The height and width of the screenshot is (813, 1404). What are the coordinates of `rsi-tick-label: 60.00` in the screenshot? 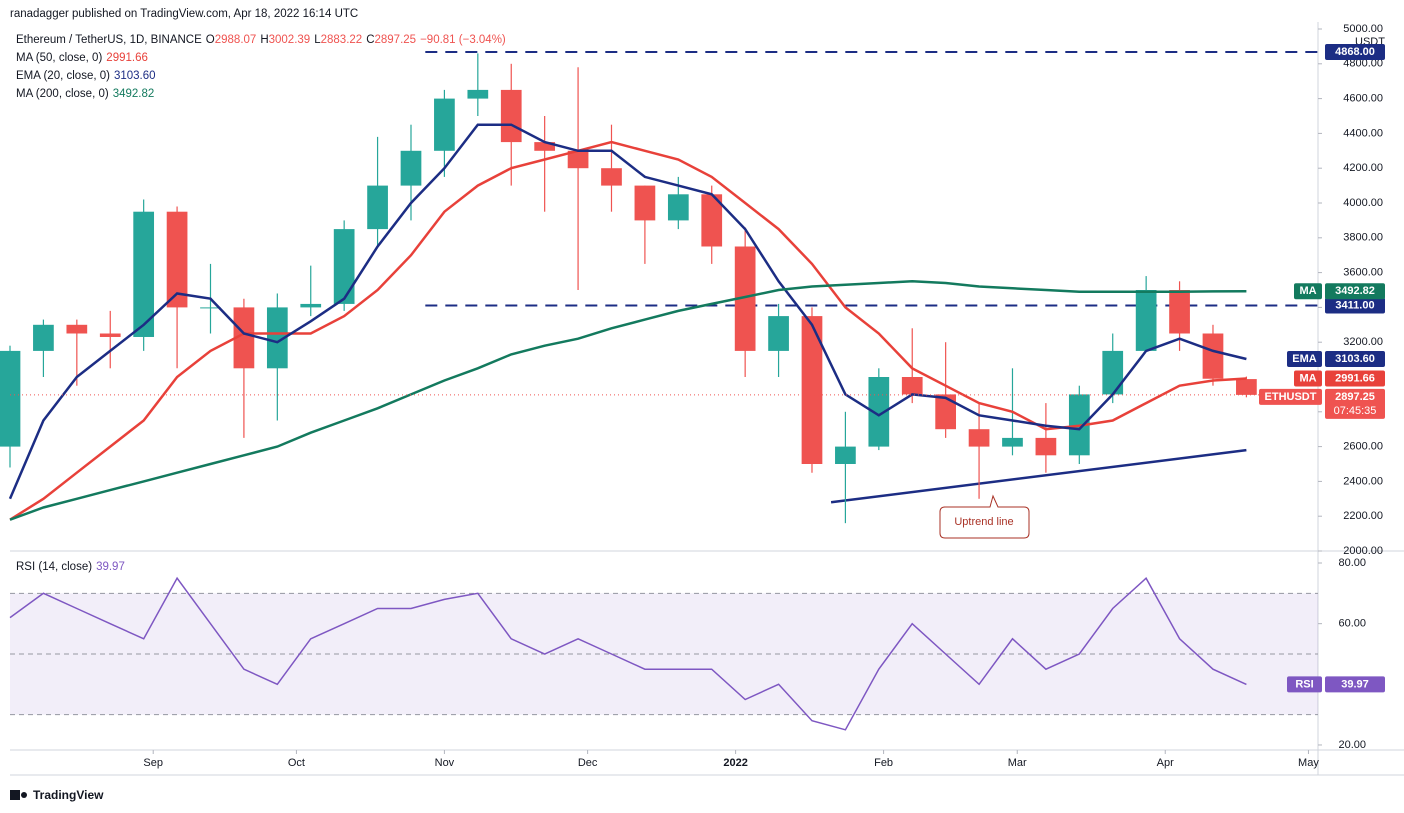 It's located at (1352, 624).